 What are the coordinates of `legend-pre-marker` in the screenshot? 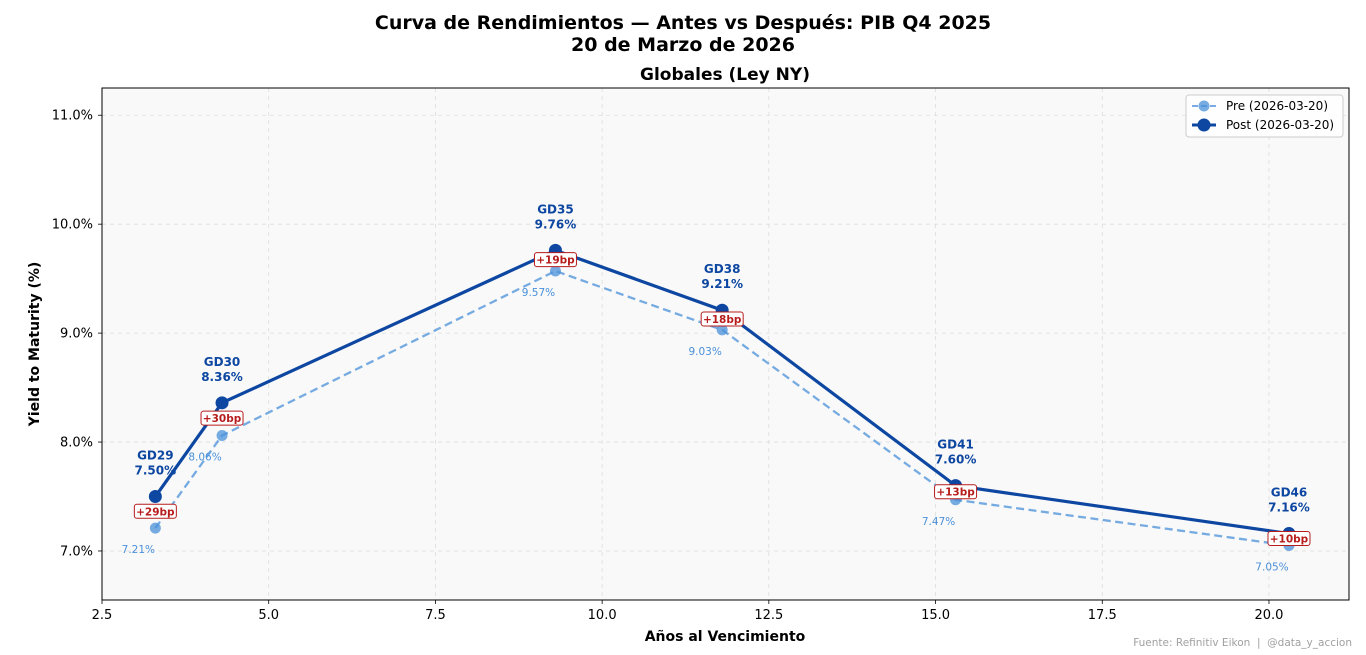 It's located at (1204, 106).